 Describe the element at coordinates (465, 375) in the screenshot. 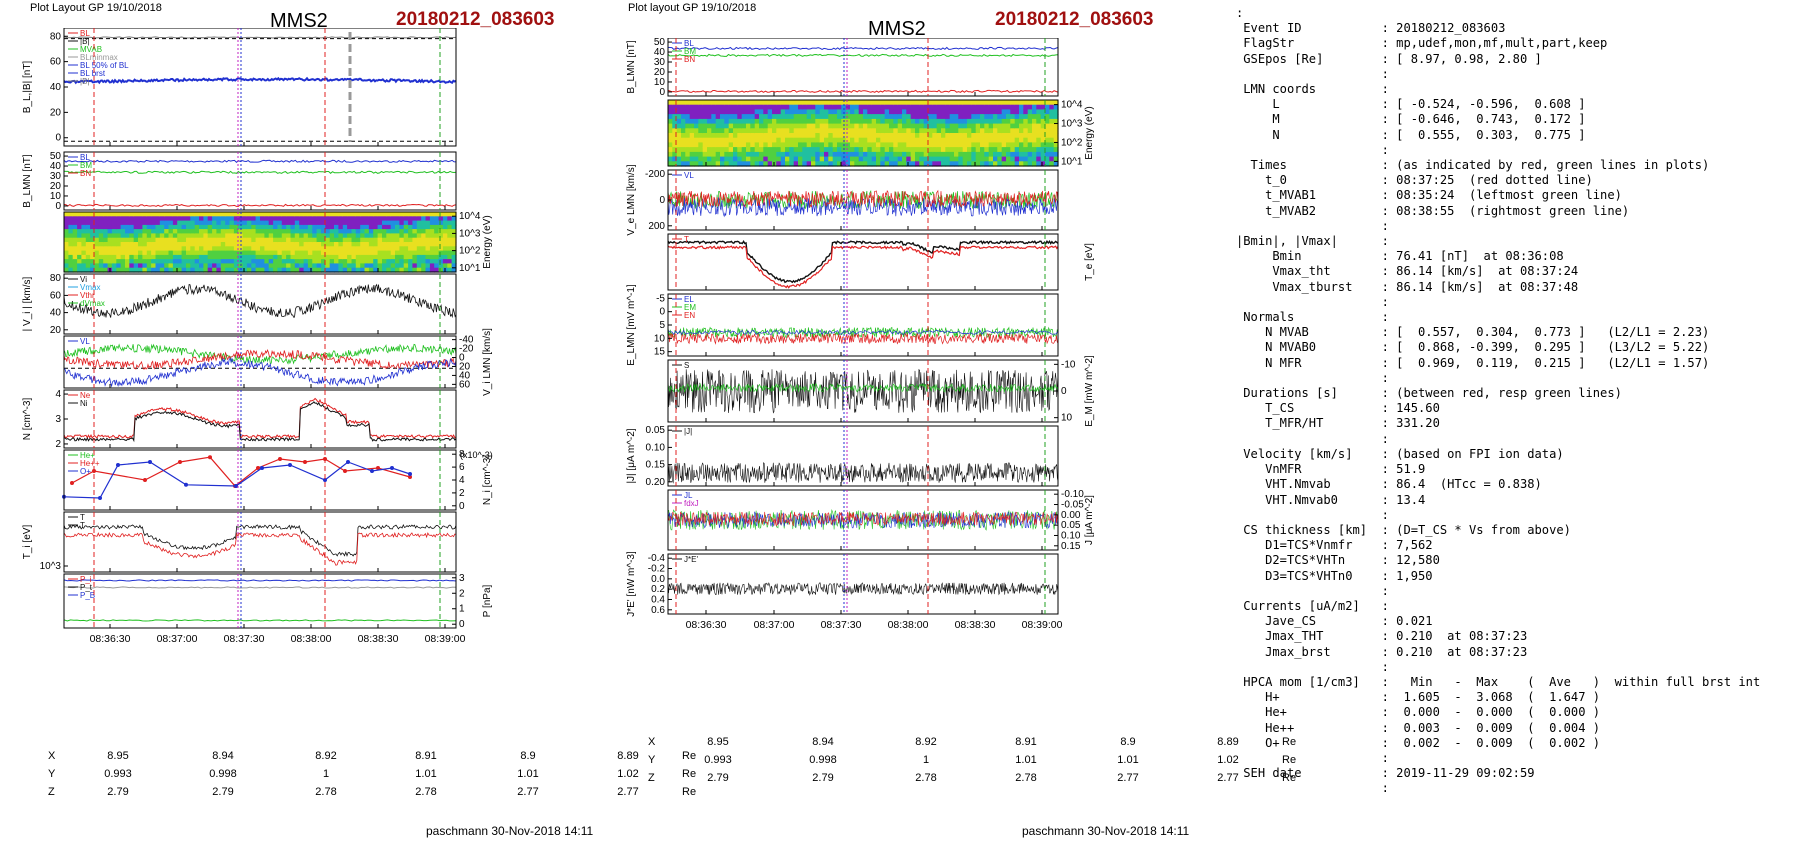

I see `y-tick-label: 40` at that location.